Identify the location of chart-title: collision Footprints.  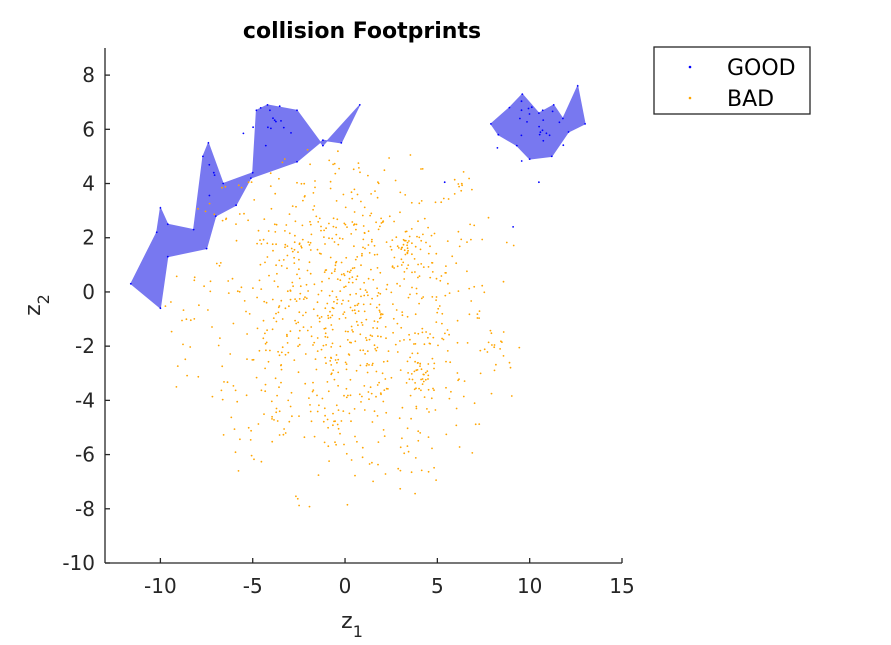
(362, 31).